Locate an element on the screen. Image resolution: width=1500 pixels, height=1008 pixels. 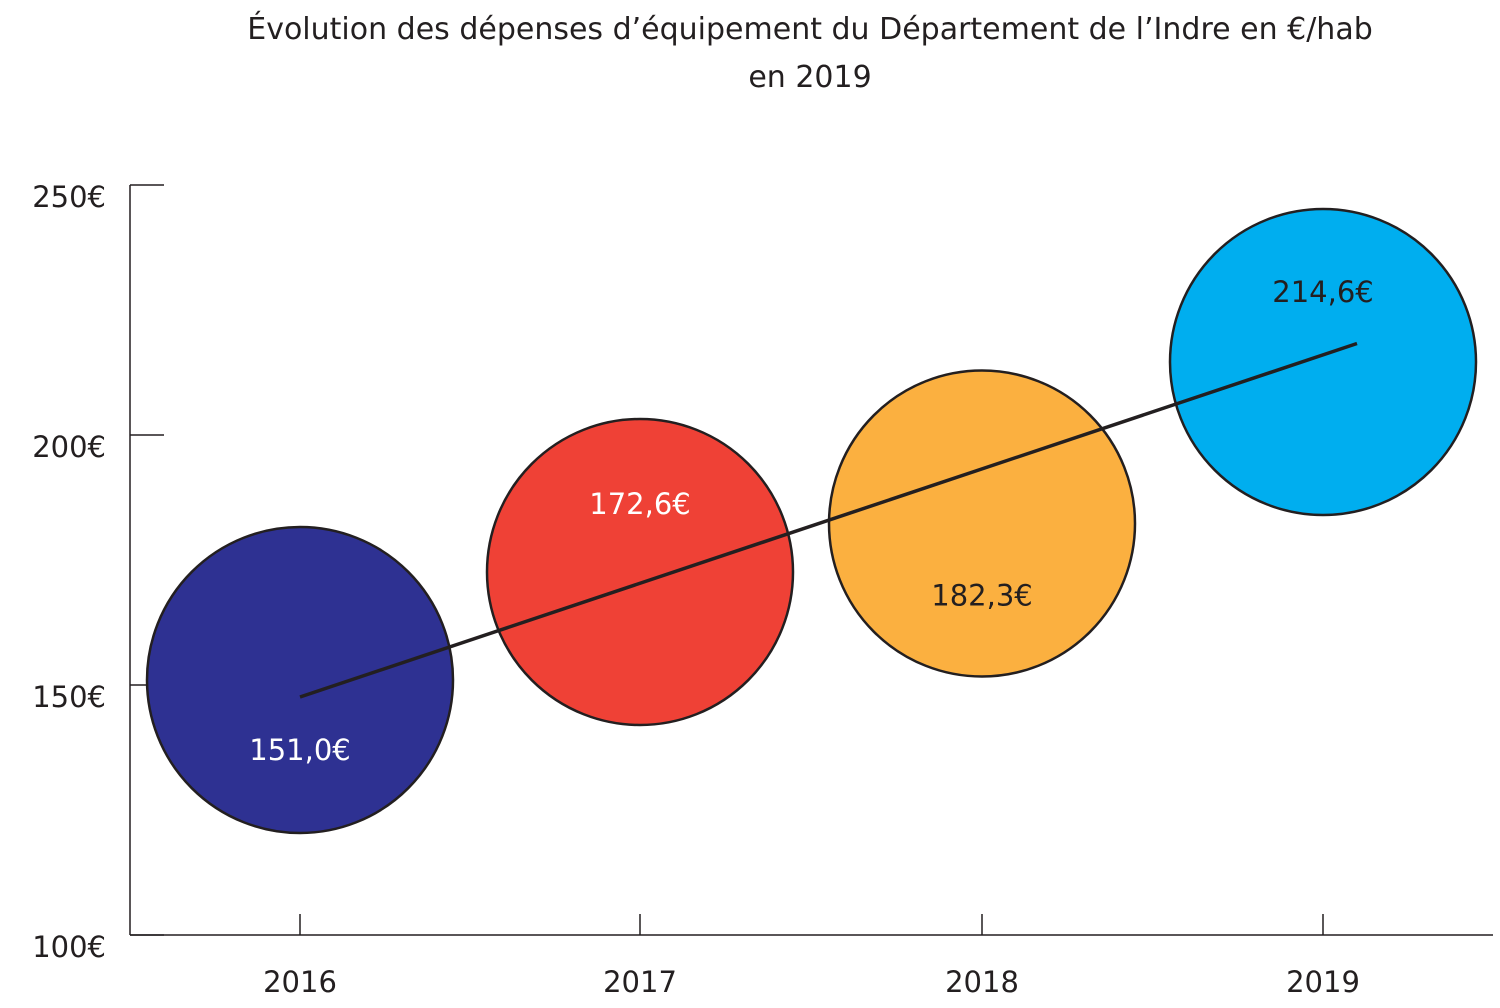
data-label-2019: 214,6€ is located at coordinates (1322, 292).